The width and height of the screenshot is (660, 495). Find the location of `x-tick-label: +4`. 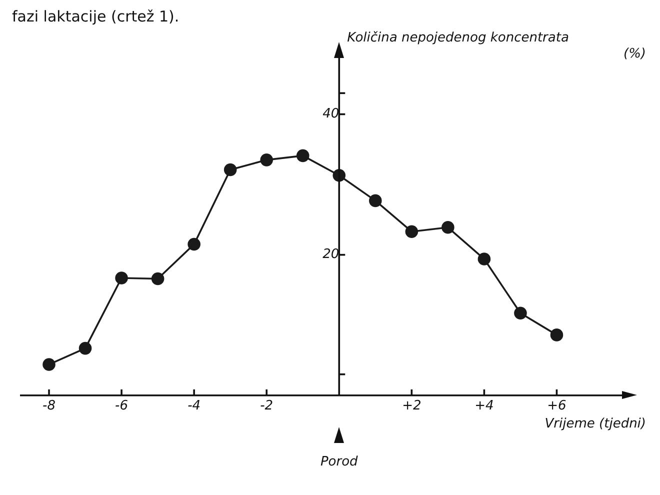

x-tick-label: +4 is located at coordinates (484, 406).